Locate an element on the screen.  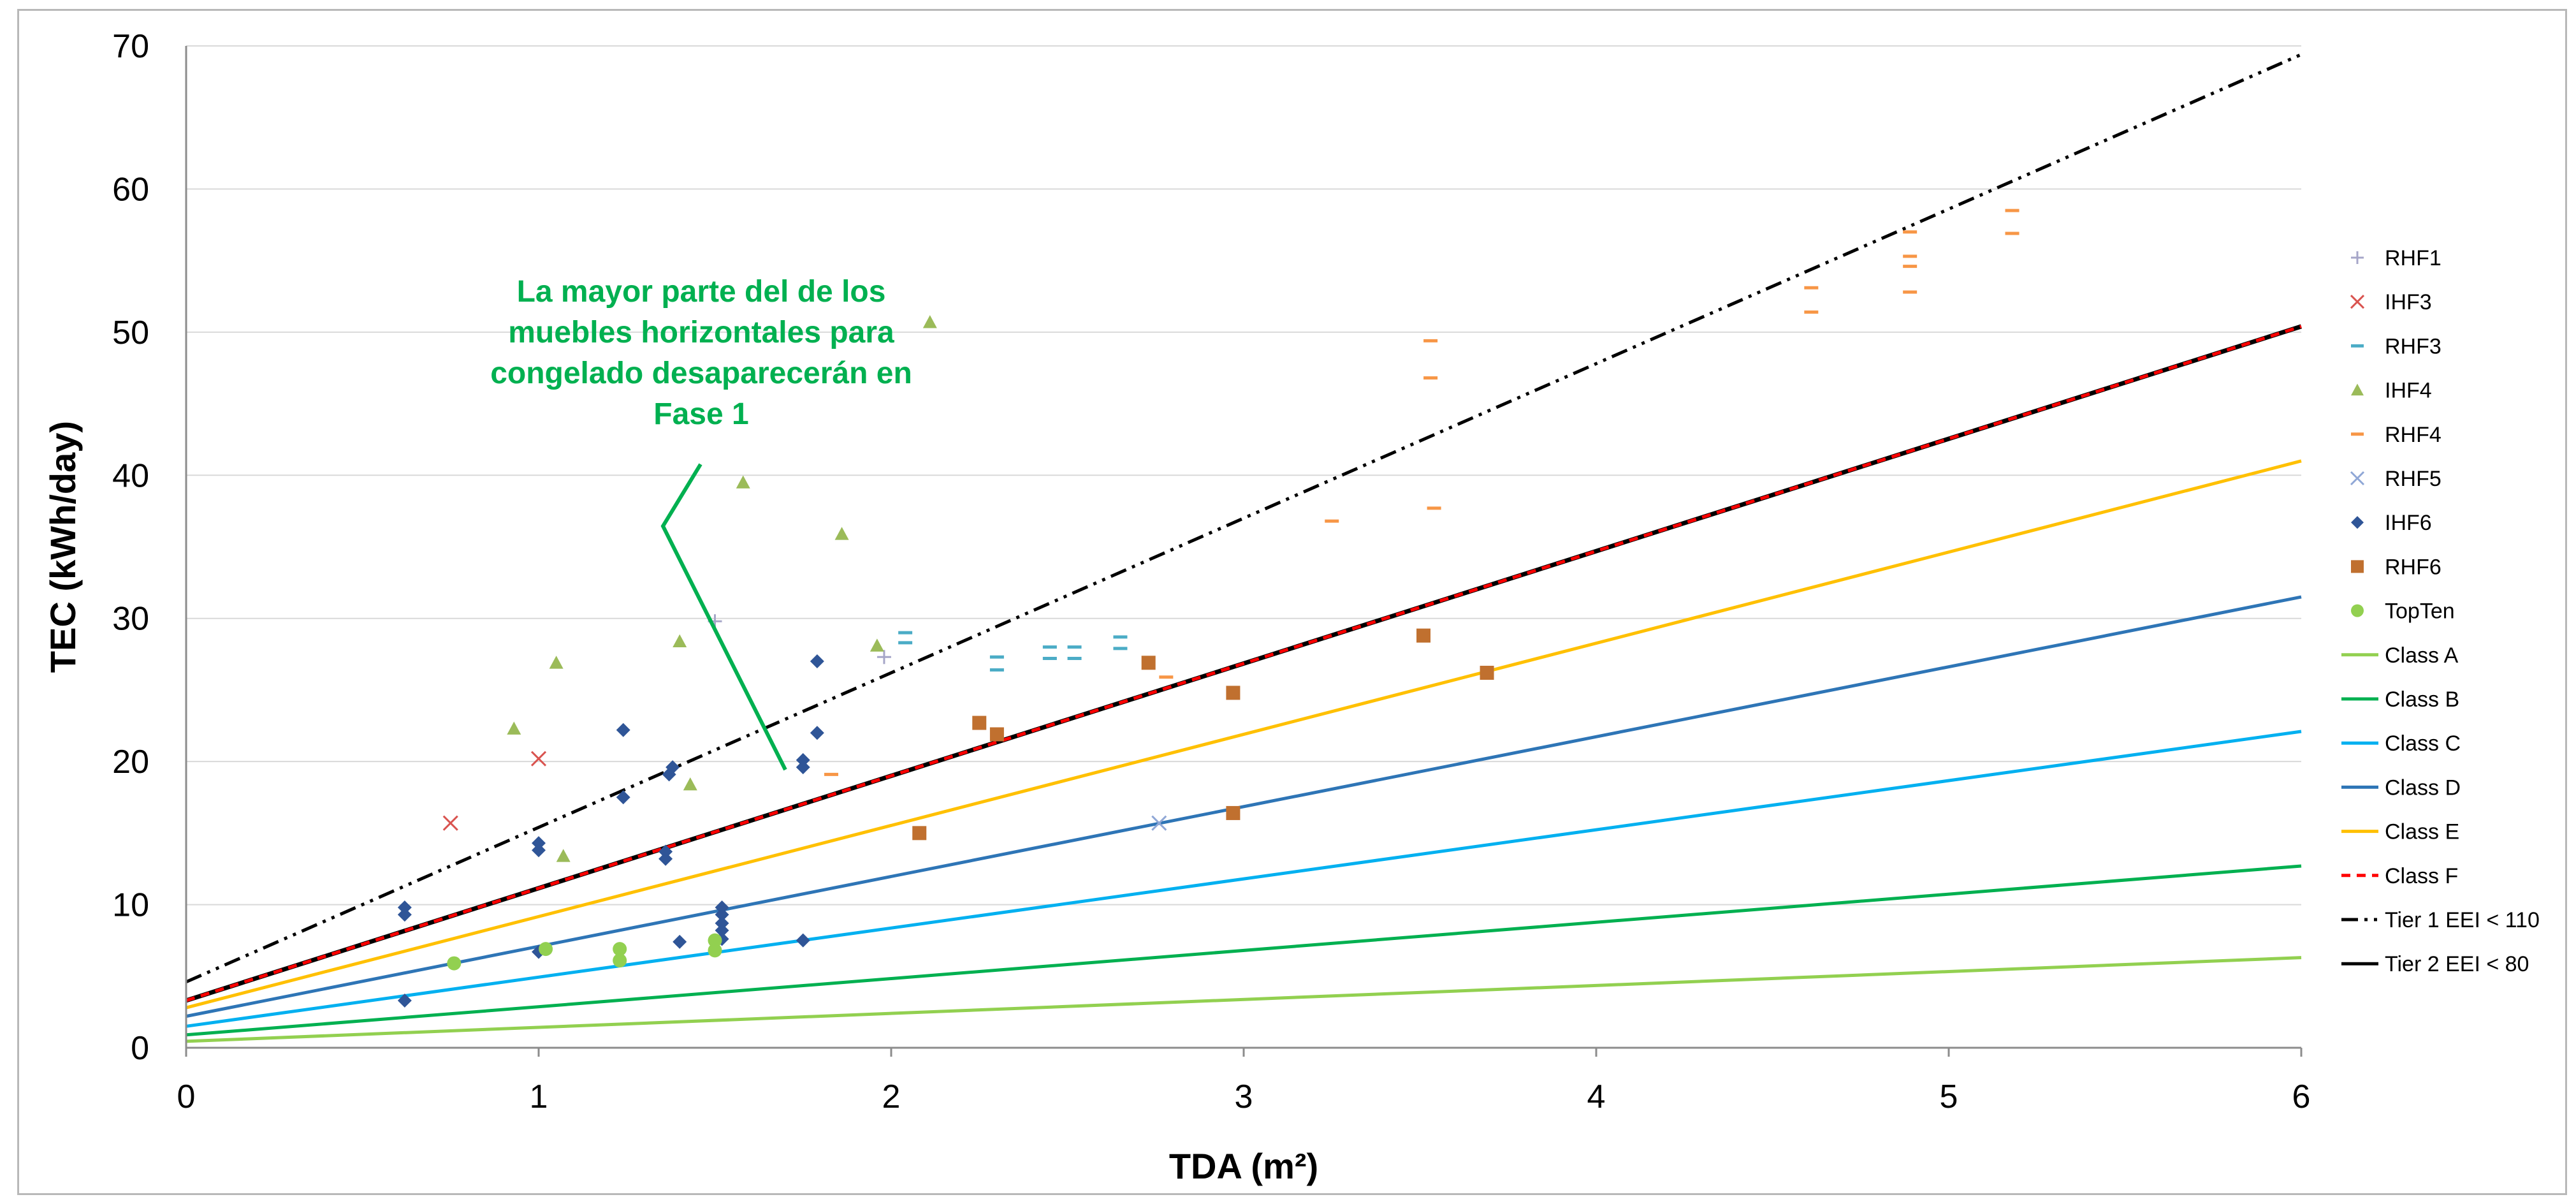
legend-label: Tier 1 EEI < 110 is located at coordinates (2462, 920).